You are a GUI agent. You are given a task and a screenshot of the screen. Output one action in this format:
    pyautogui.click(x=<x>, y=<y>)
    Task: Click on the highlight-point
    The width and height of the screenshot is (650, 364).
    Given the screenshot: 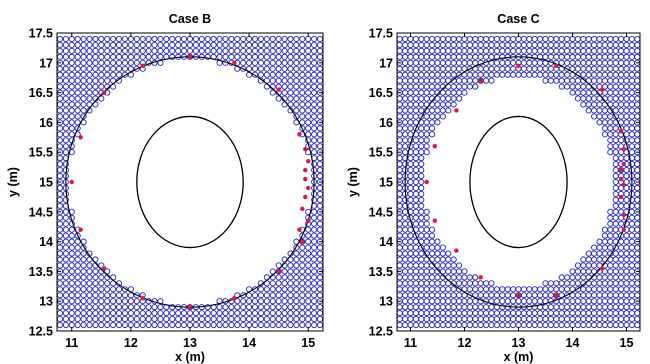 What is the action you would take?
    pyautogui.click(x=426, y=182)
    